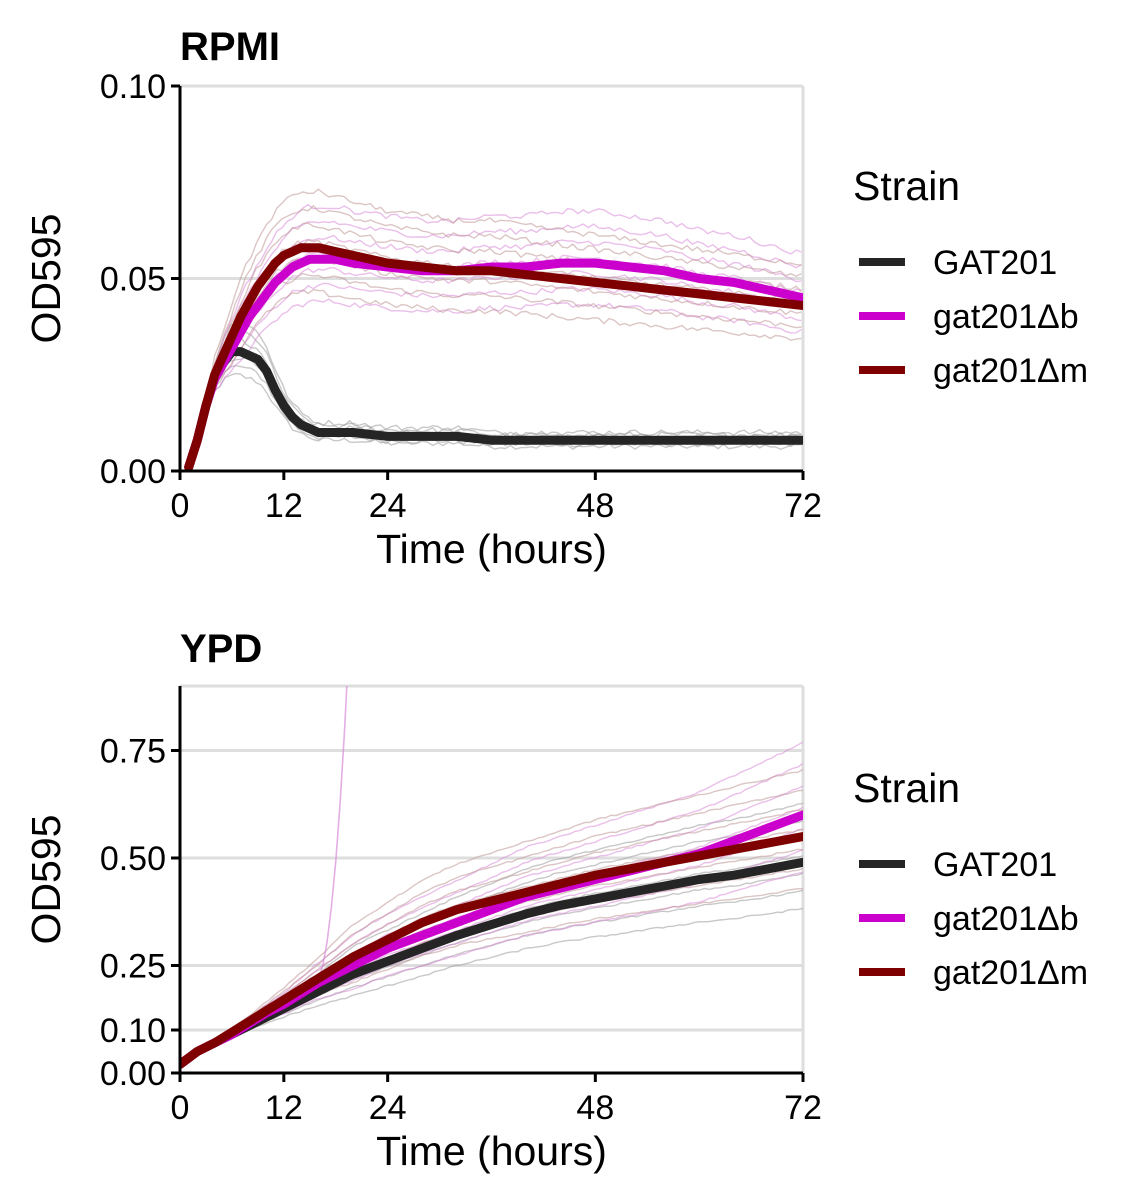 This screenshot has width=1125, height=1200. Describe the element at coordinates (133, 859) in the screenshot. I see `y-tick-label: 0.50` at that location.